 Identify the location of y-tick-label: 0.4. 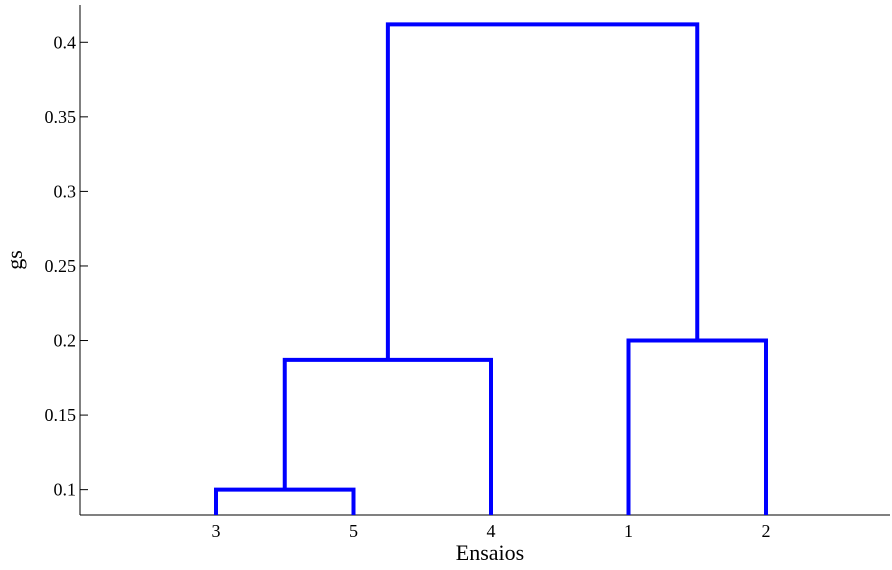
(65, 42).